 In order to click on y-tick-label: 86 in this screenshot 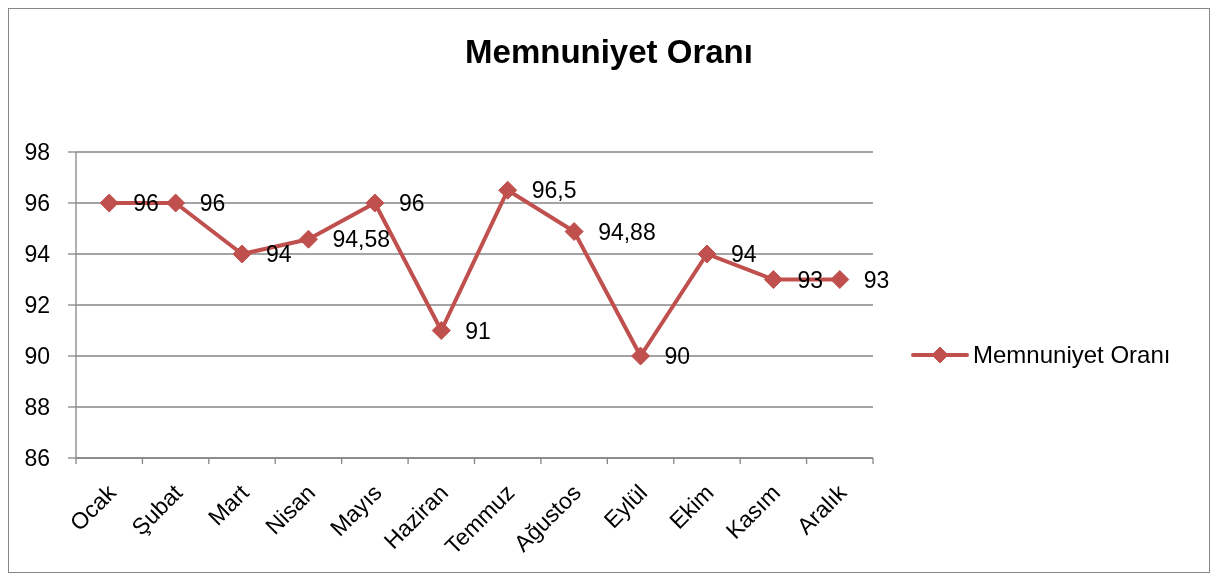, I will do `click(37, 458)`.